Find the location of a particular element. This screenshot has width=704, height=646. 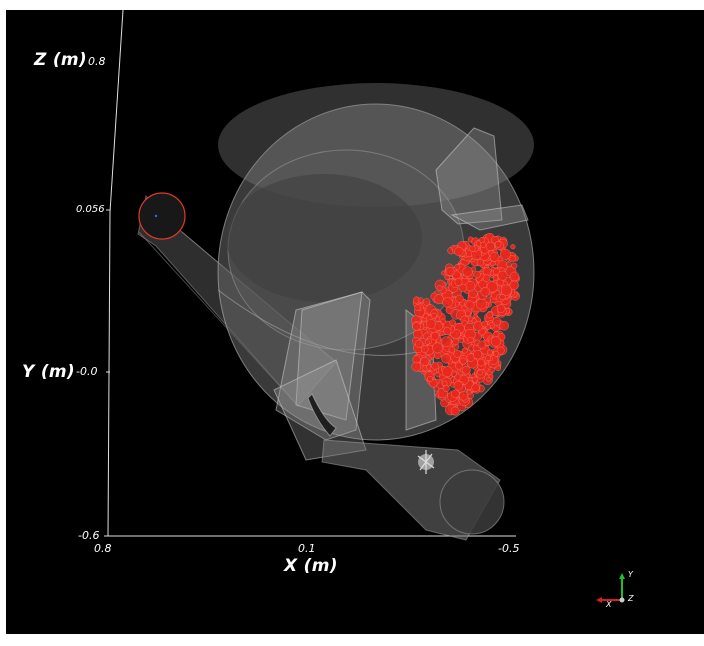

orientation-widget: Y Z X is located at coordinates (613, 590).